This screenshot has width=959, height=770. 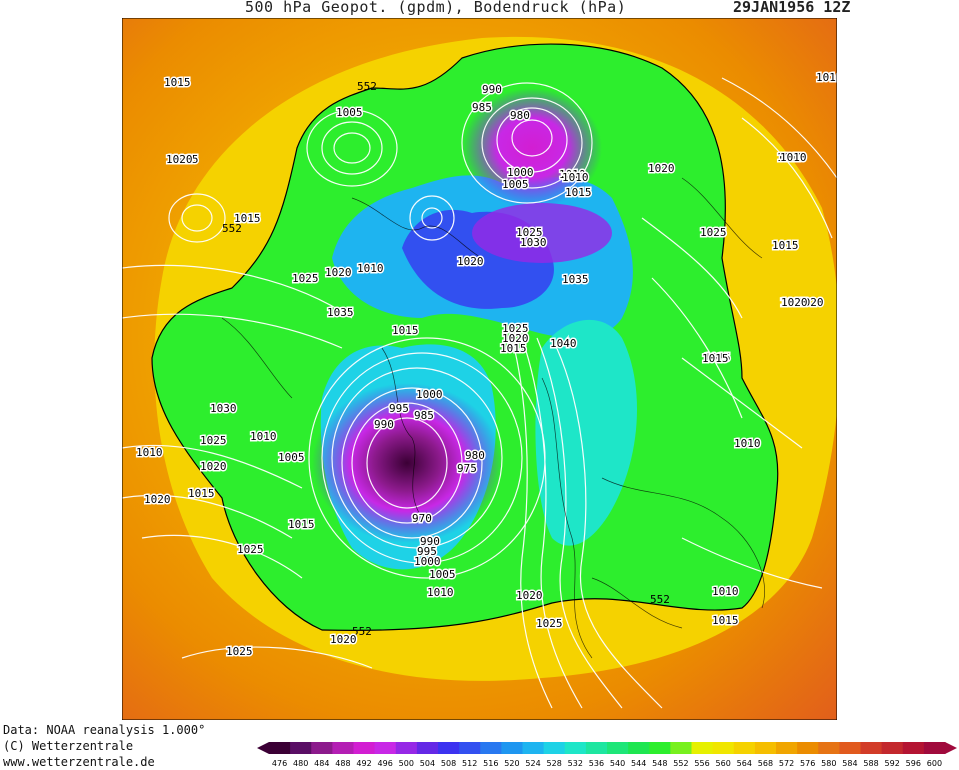 I want to click on legend-tick-label: 548, so click(x=659, y=763).